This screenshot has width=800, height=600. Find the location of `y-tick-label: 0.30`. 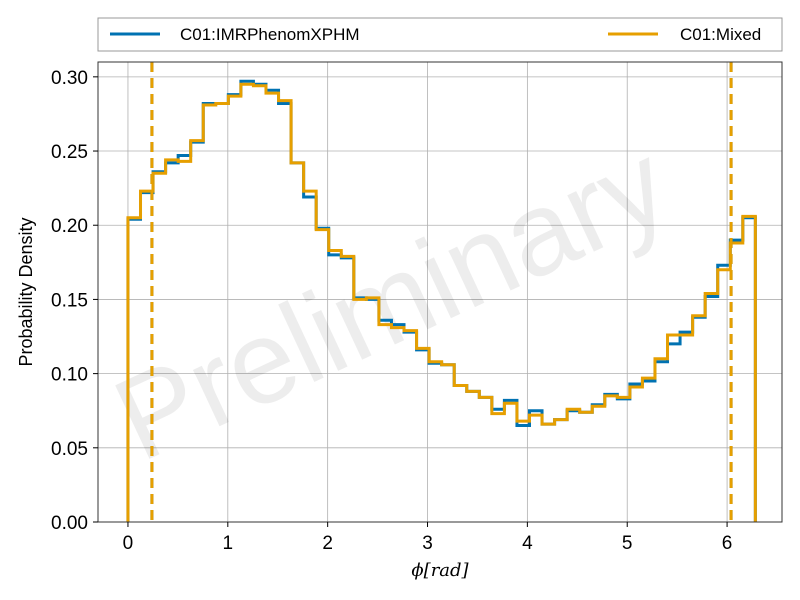

y-tick-label: 0.30 is located at coordinates (69, 78).